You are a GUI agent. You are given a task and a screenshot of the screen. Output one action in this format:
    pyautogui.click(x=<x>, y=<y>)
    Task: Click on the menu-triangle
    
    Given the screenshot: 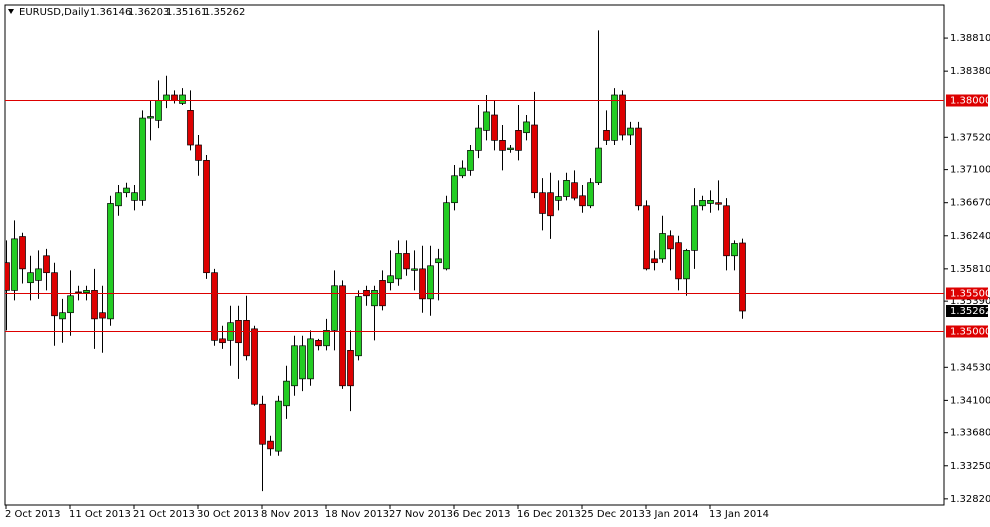 What is the action you would take?
    pyautogui.click(x=11, y=11)
    